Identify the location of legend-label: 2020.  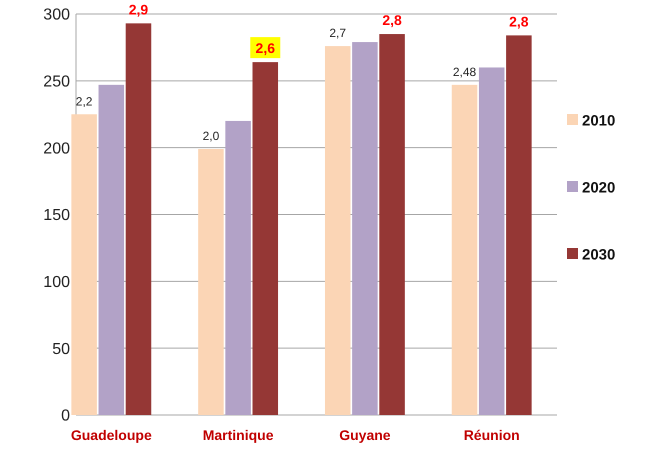
(599, 187).